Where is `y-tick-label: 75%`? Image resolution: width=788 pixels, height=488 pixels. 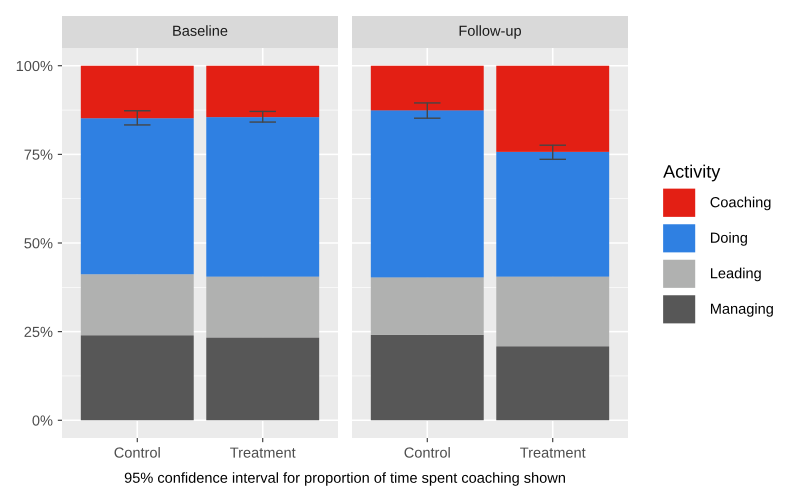
y-tick-label: 75% is located at coordinates (38, 155).